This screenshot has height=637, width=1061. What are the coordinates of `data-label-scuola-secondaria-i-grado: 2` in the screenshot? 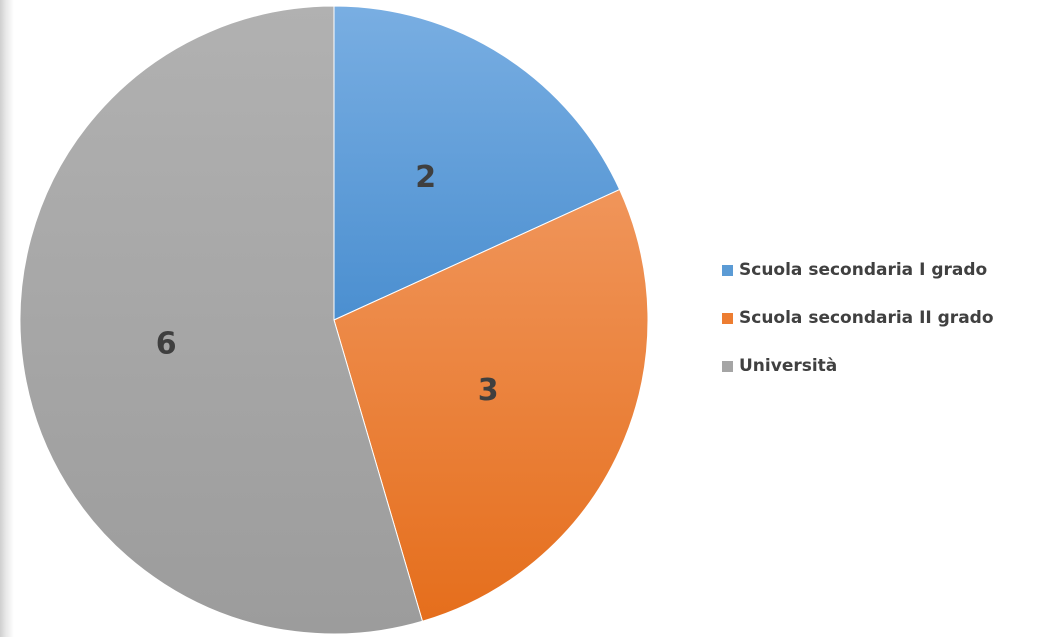 It's located at (425, 177).